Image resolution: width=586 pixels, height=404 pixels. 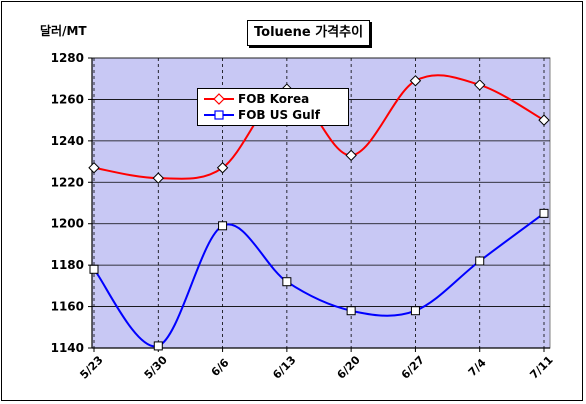 What do you see at coordinates (67, 141) in the screenshot?
I see `y-tick-label: 1240` at bounding box center [67, 141].